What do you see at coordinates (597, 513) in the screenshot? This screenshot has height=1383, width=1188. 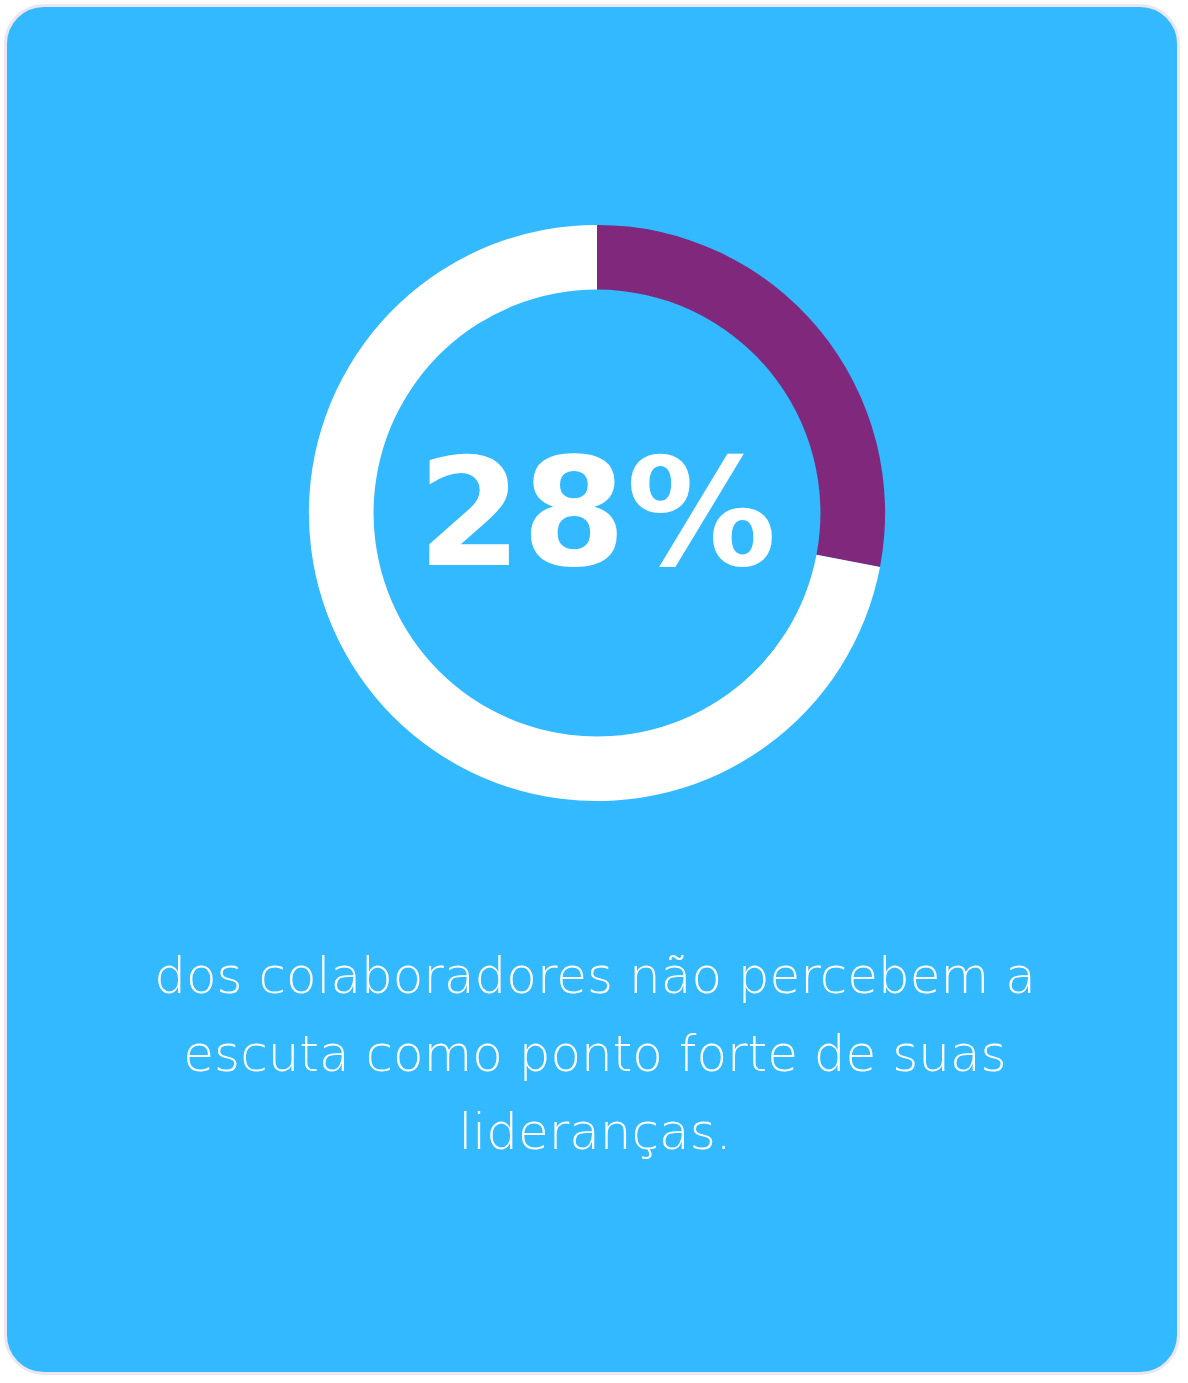 I see `data-label: 28%` at bounding box center [597, 513].